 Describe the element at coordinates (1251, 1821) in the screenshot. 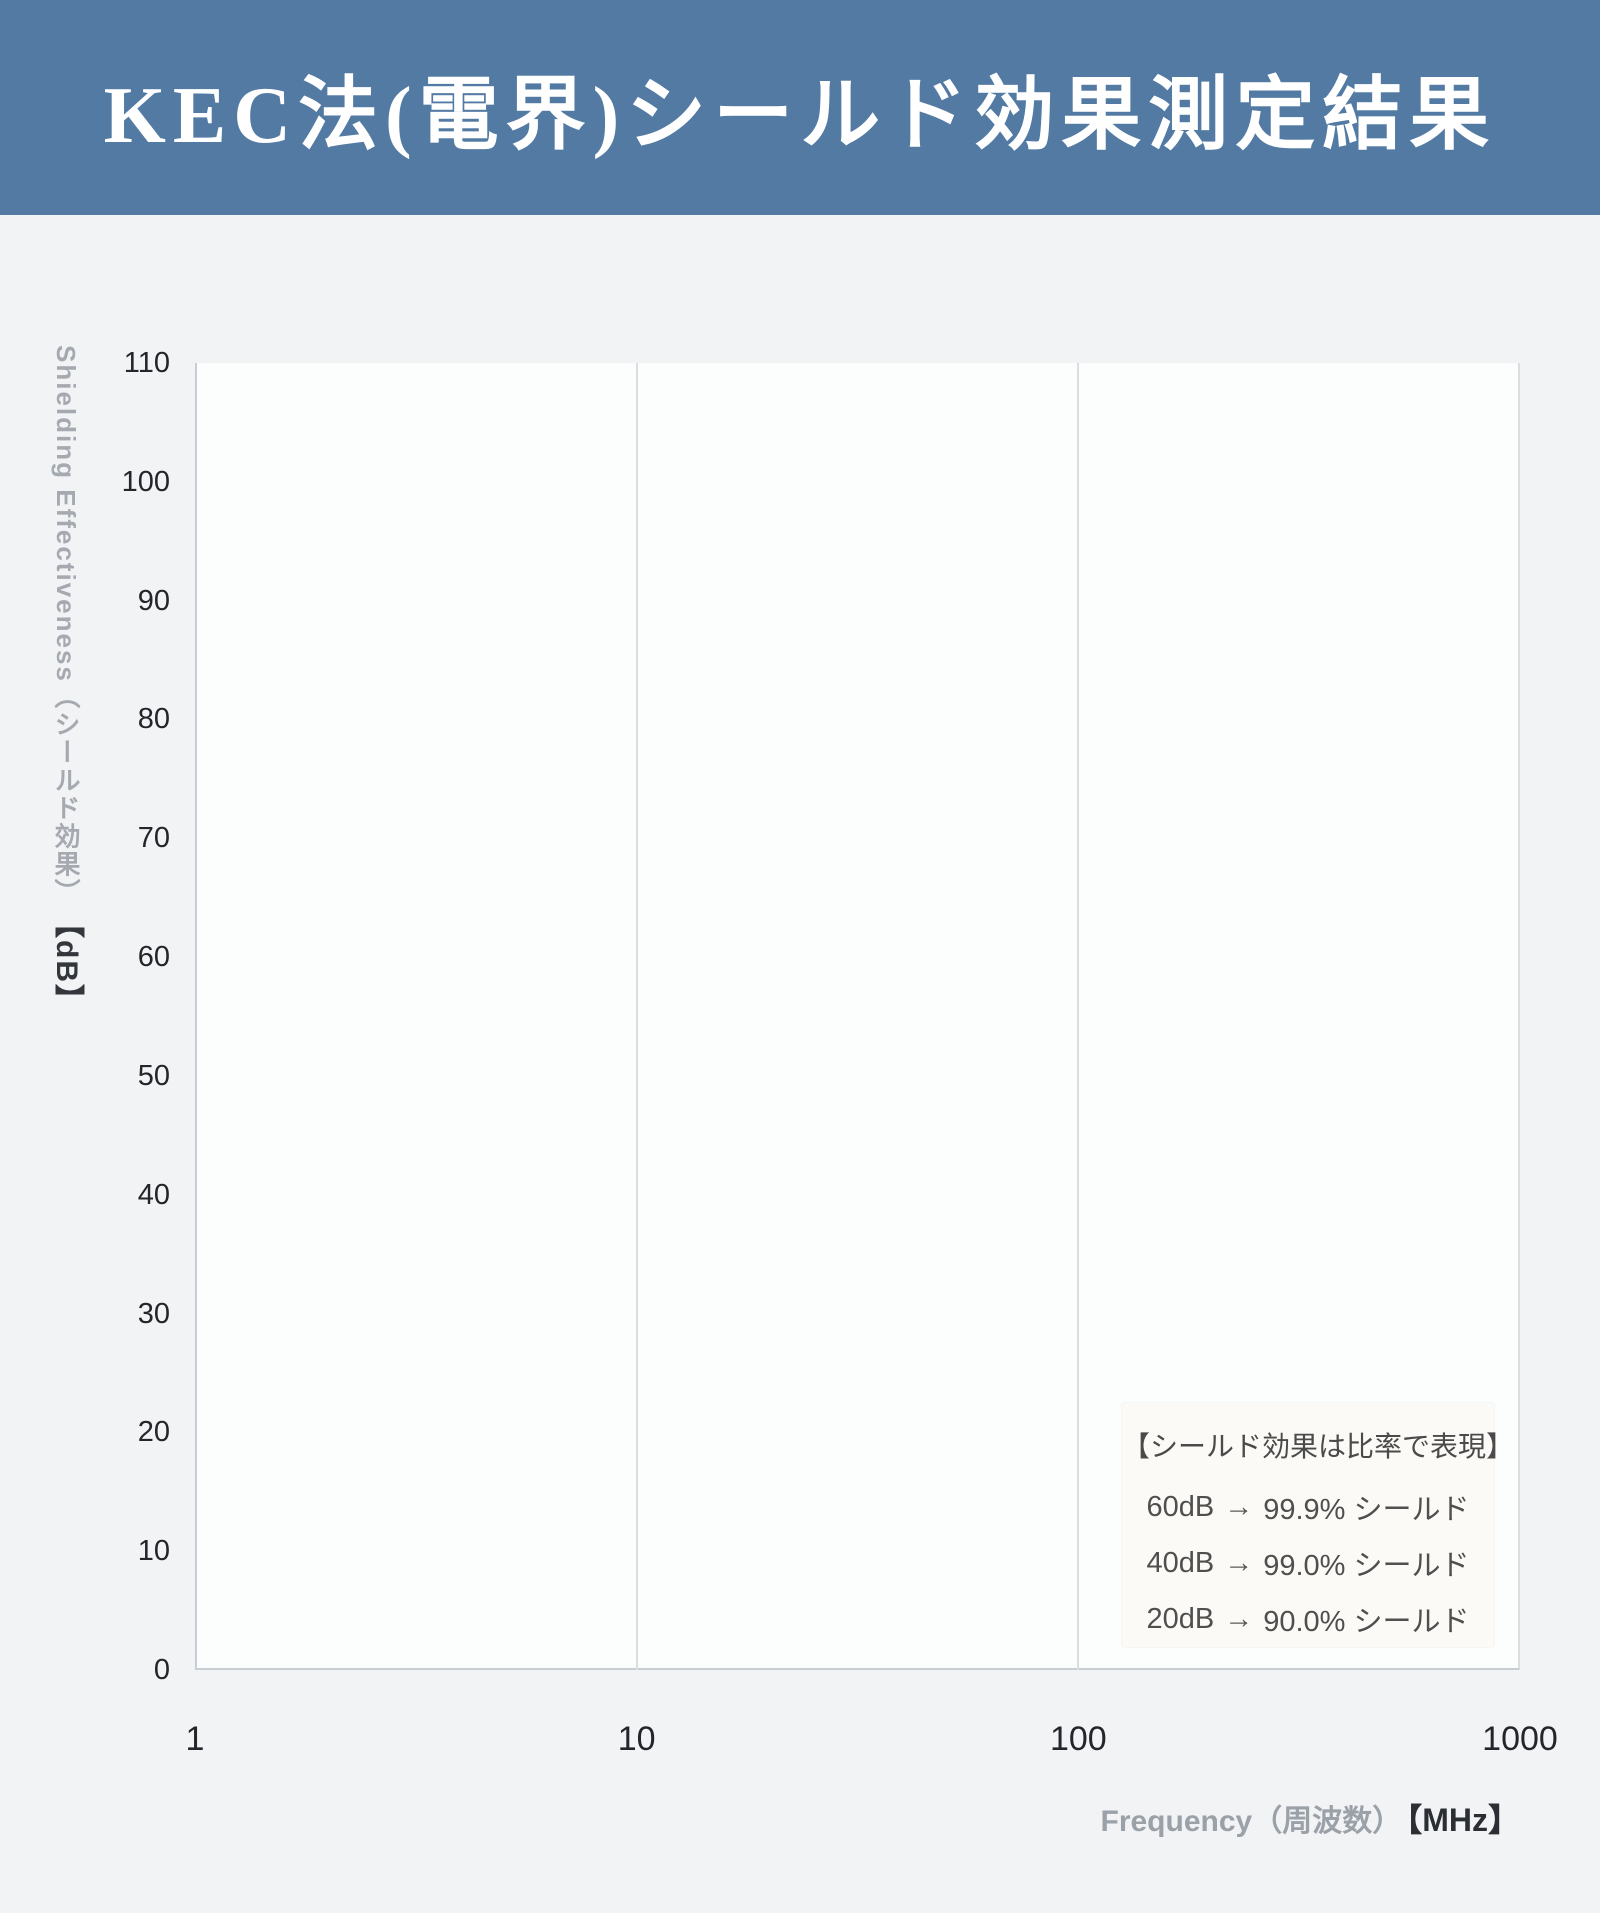

I see `x-axis-title-text: Frequency（周波数）` at that location.